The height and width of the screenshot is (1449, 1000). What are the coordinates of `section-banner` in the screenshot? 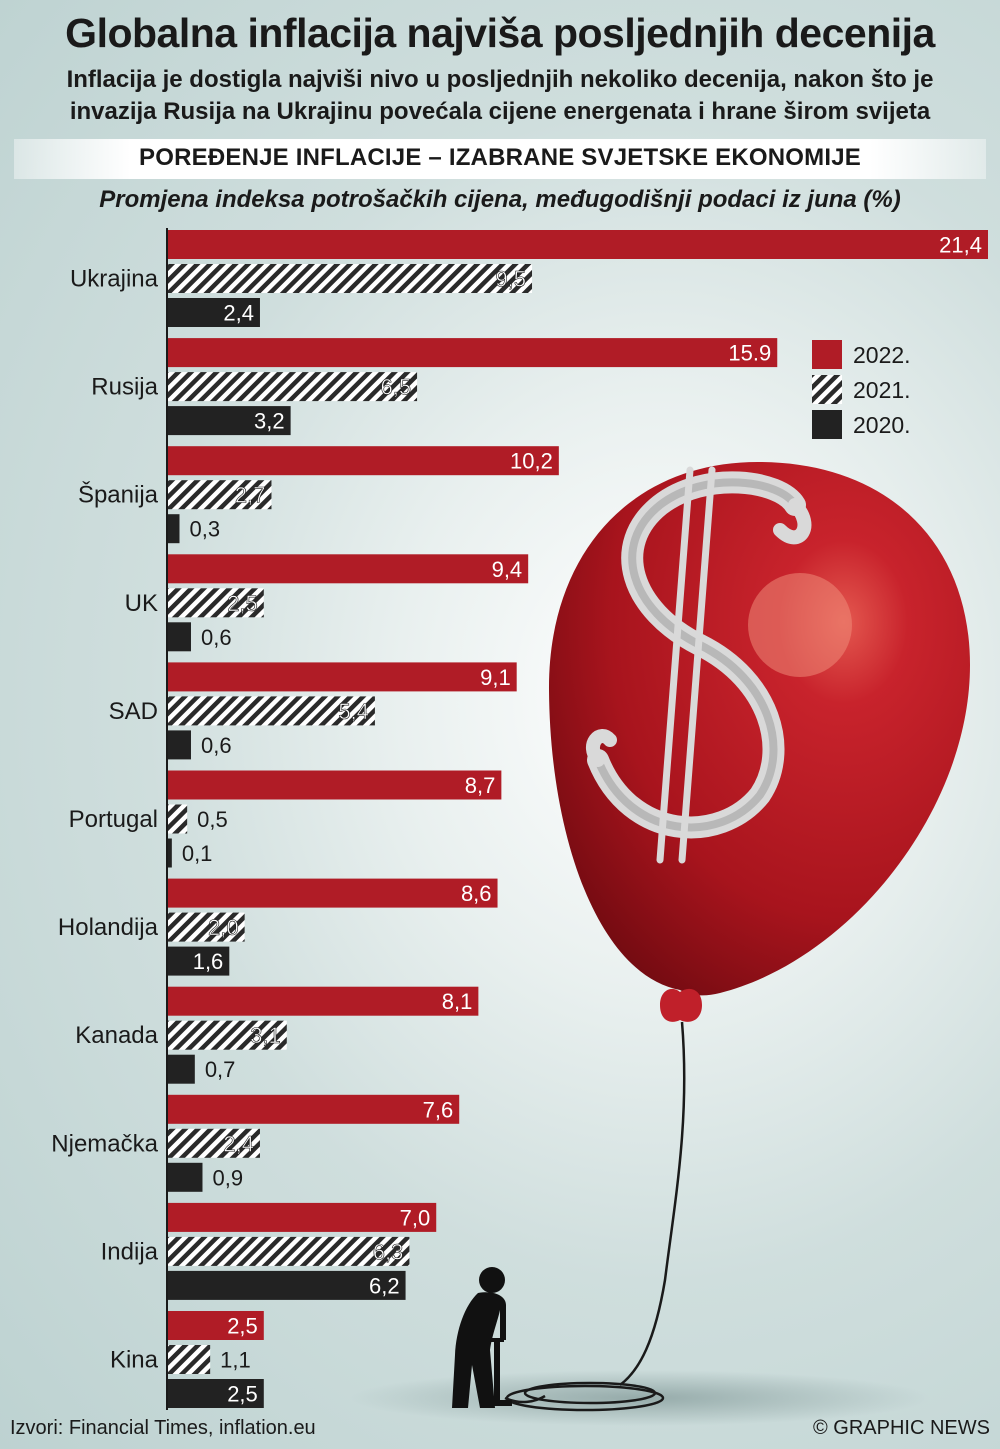 It's located at (500, 159).